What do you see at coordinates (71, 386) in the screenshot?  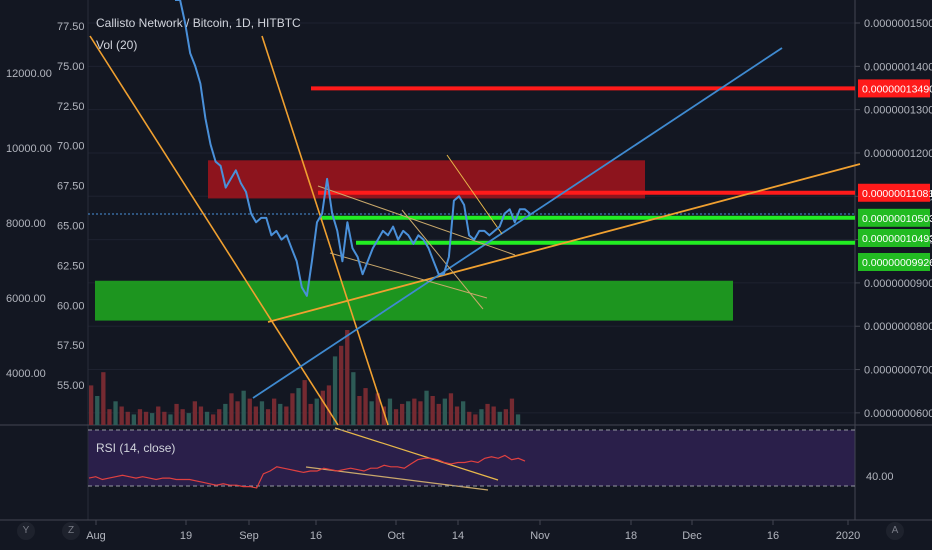 I see `left-inner-tick-label: 55.00` at bounding box center [71, 386].